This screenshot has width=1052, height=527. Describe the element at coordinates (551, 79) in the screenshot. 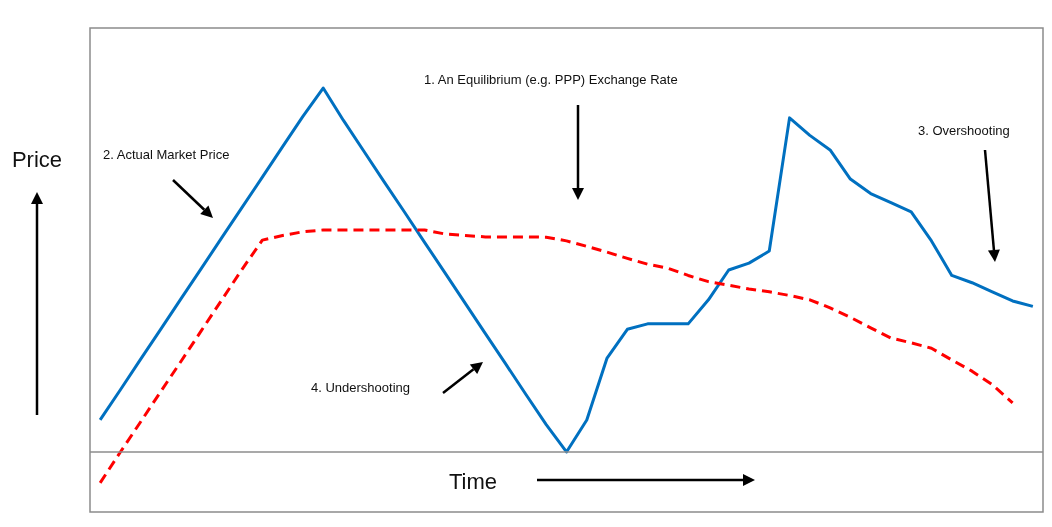

I see `text: 1. An Equilibrium (e.g. PPP) Exchange Rate` at that location.